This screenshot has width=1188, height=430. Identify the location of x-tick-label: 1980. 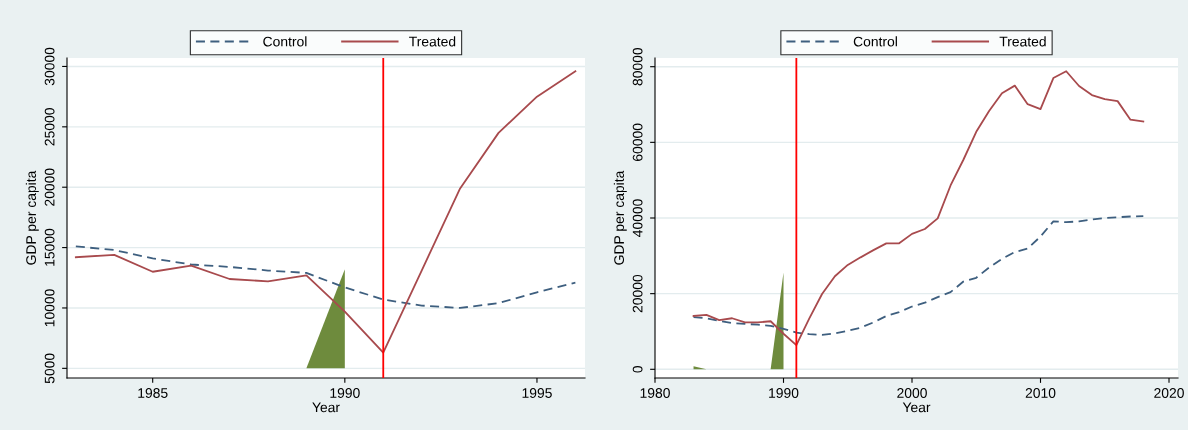
(655, 393).